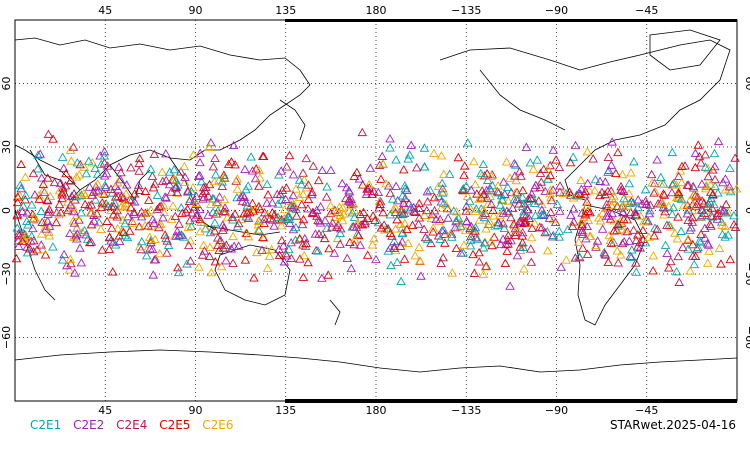 Image resolution: width=750 pixels, height=450 pixels. I want to click on lat-tick-label-right: 0, so click(746, 210).